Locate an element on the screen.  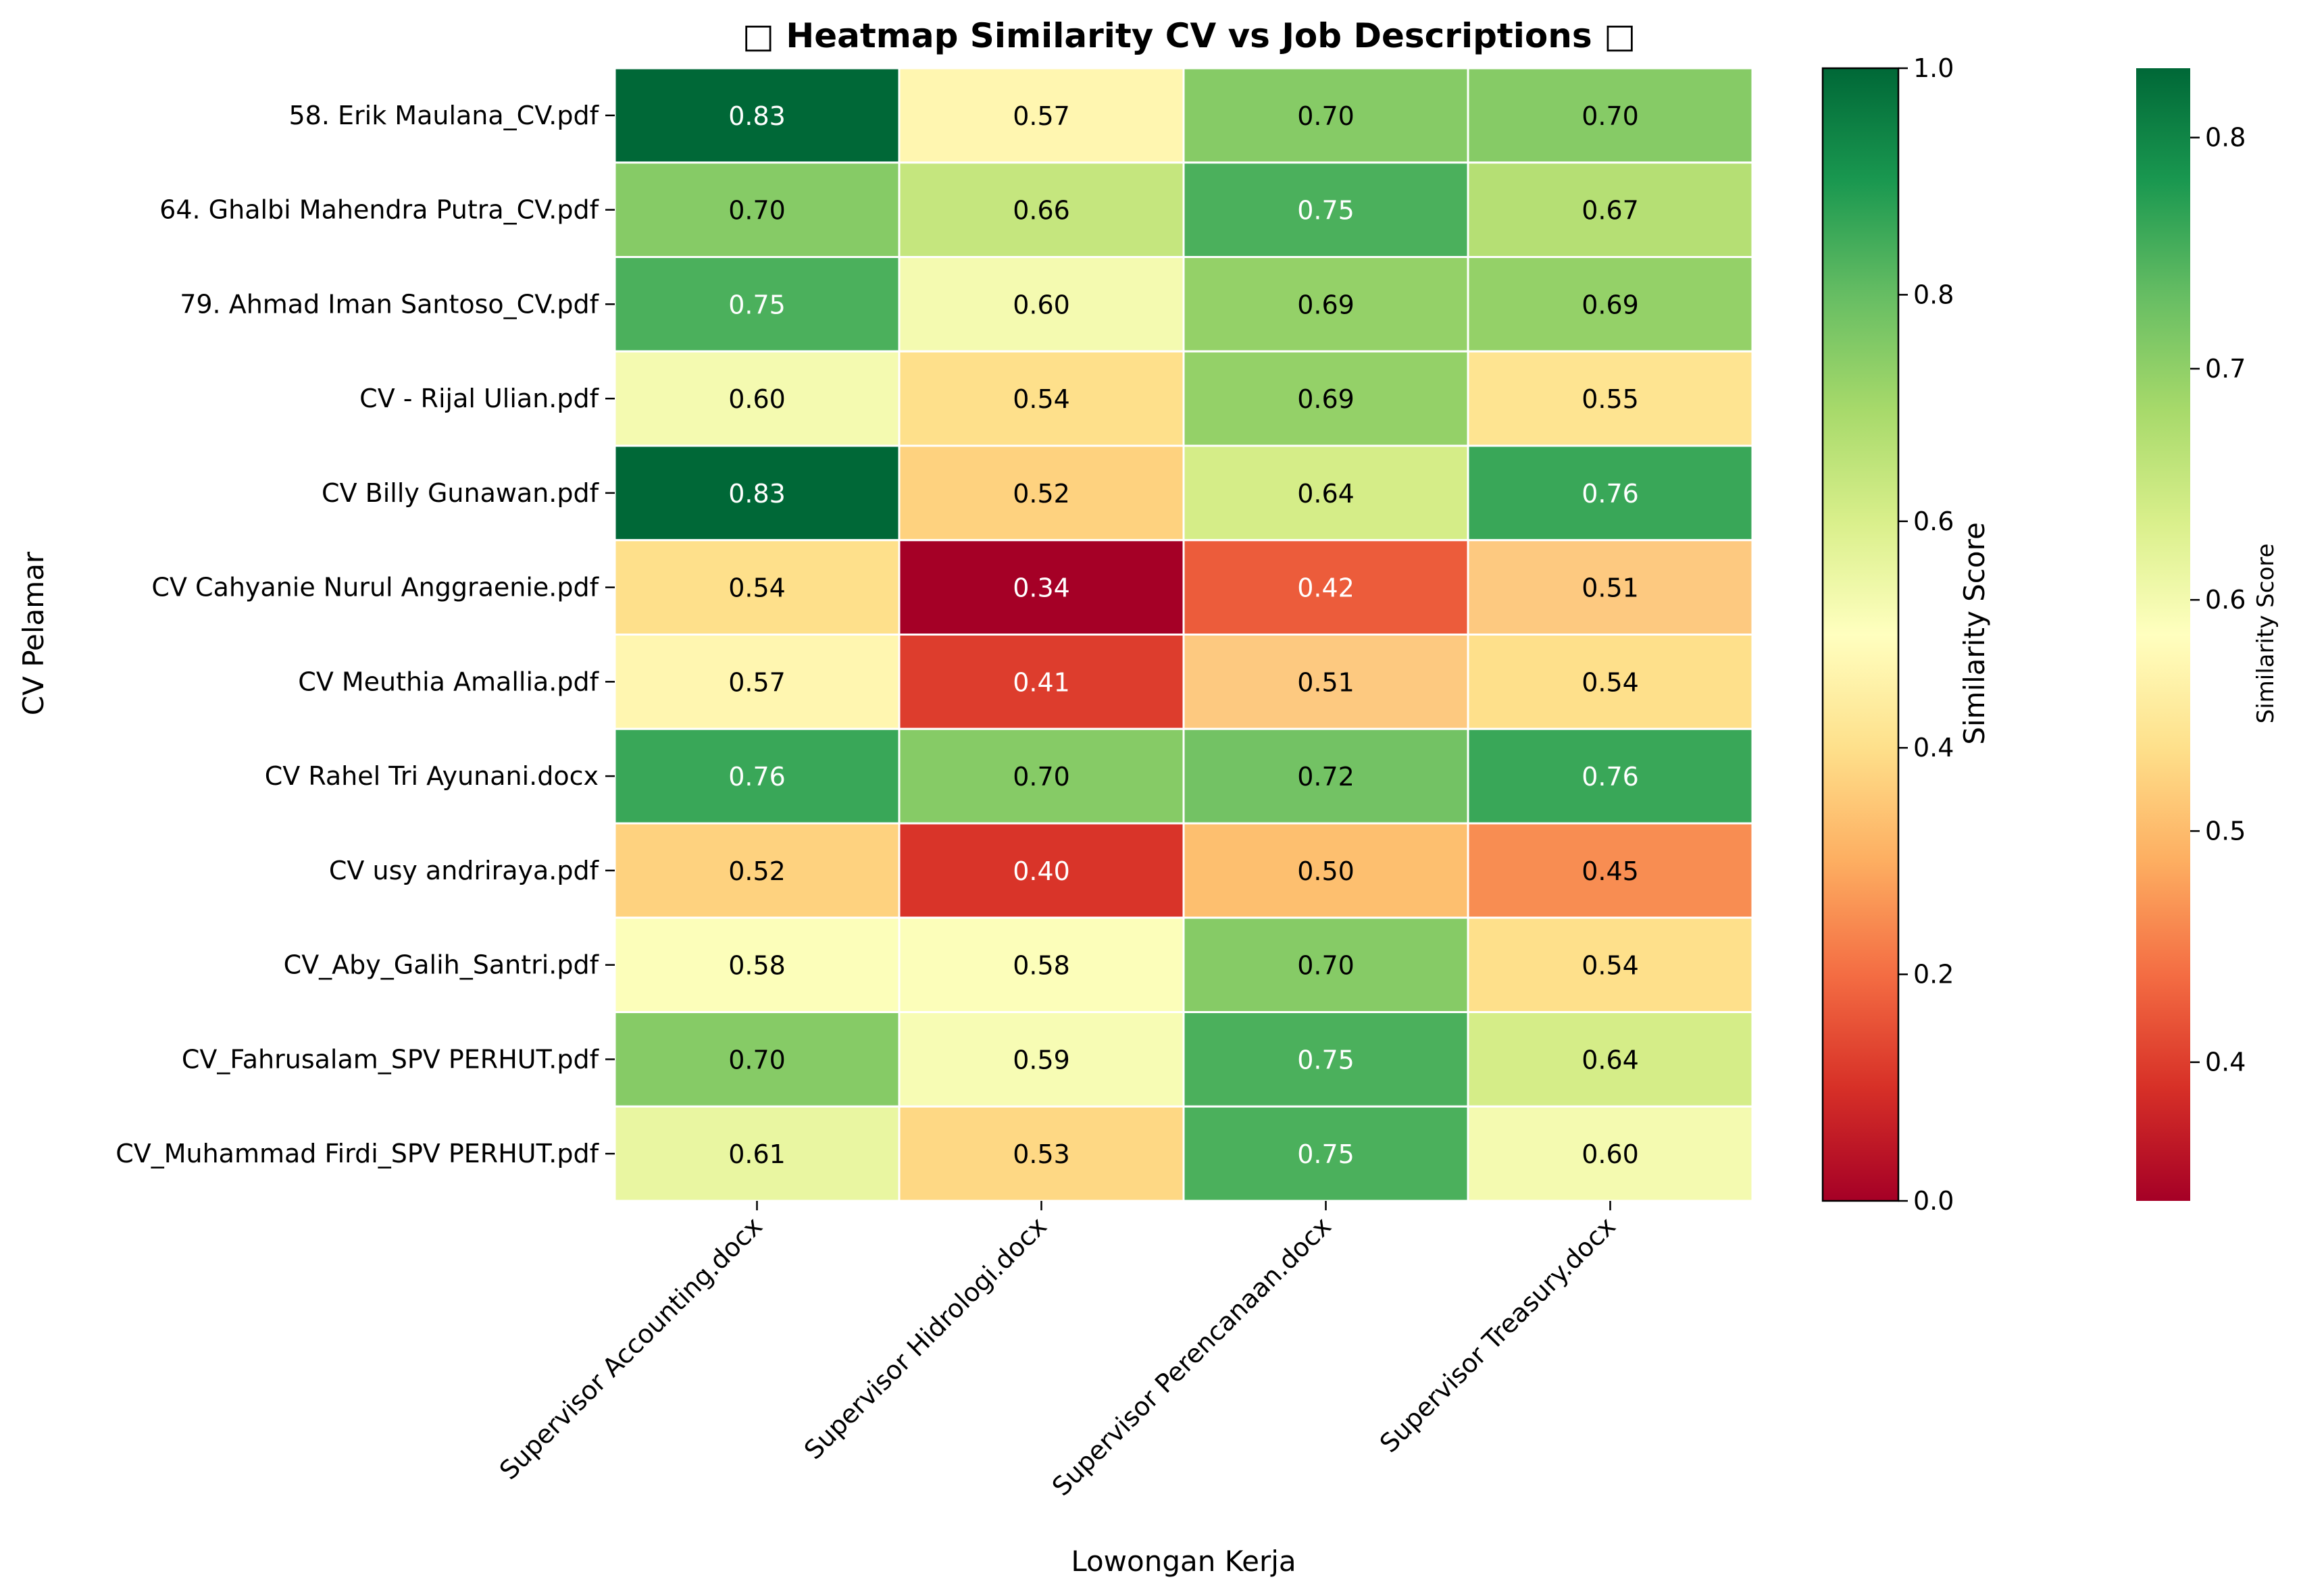
x-axis-label: Lowongan Kerja is located at coordinates (1183, 1561).